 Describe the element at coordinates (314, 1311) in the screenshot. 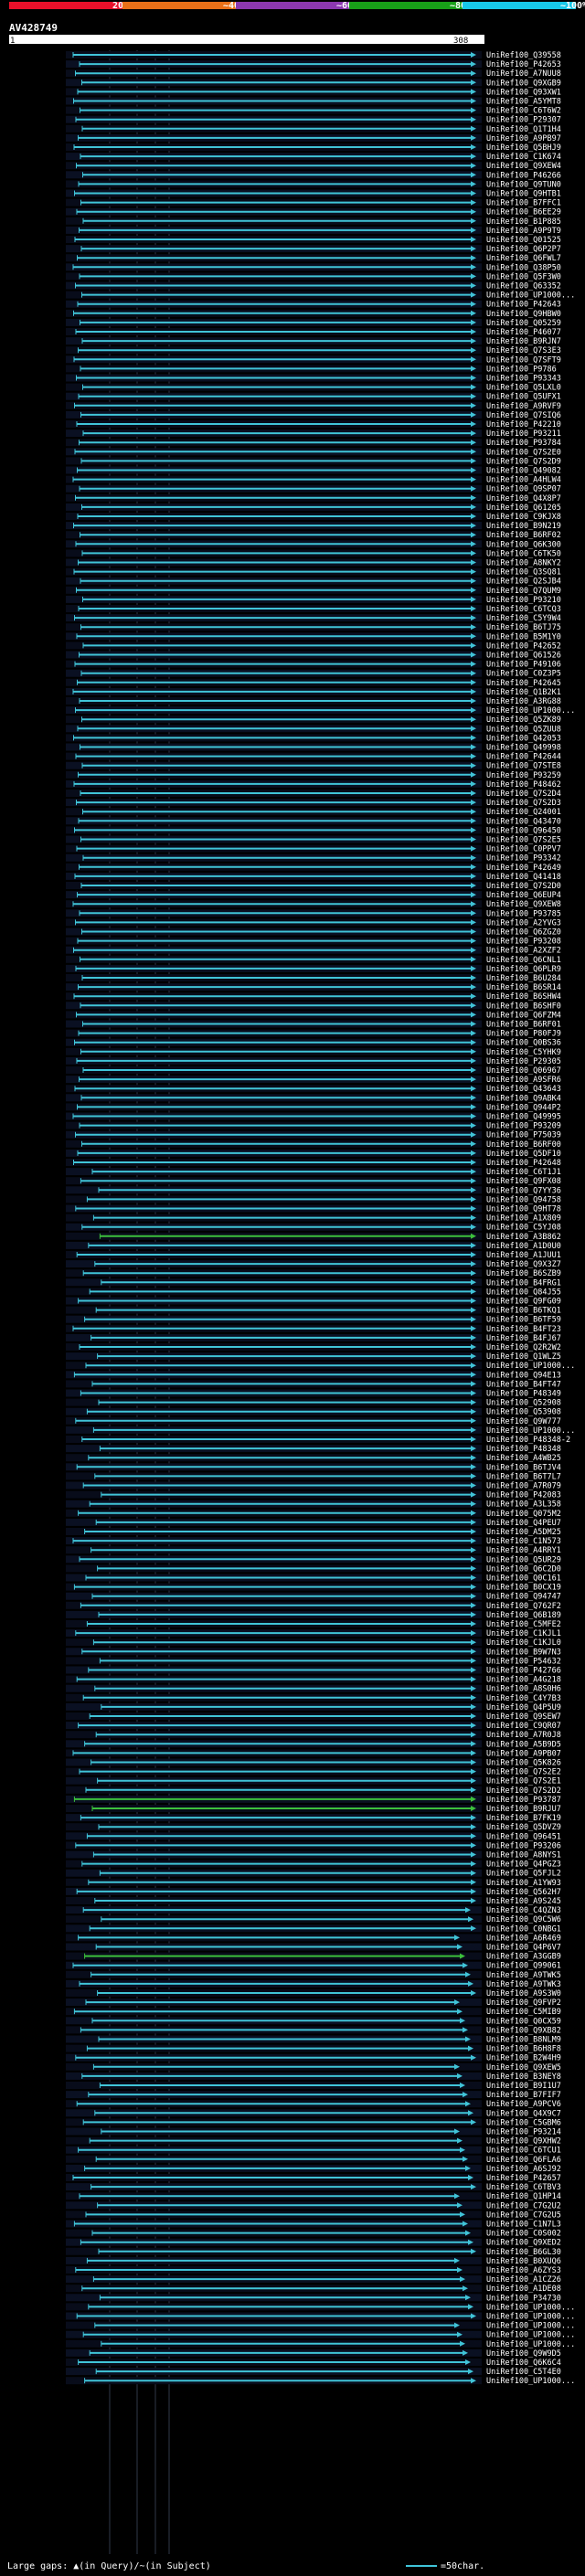

I see `hit-row: UniRef100_B6TKQ1` at that location.